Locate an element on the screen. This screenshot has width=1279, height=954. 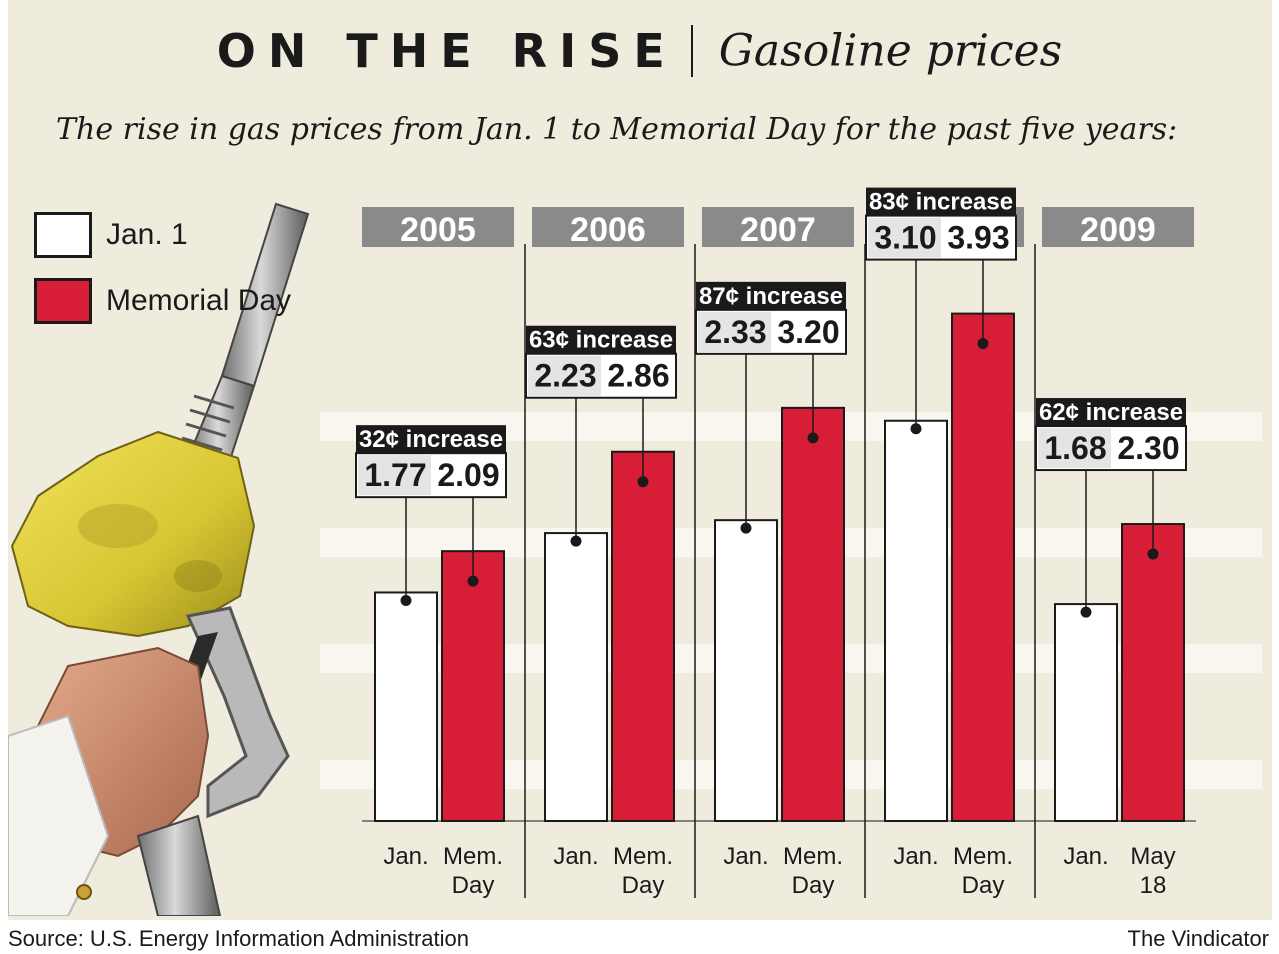
value-label-jan: 3.10 is located at coordinates (905, 238).